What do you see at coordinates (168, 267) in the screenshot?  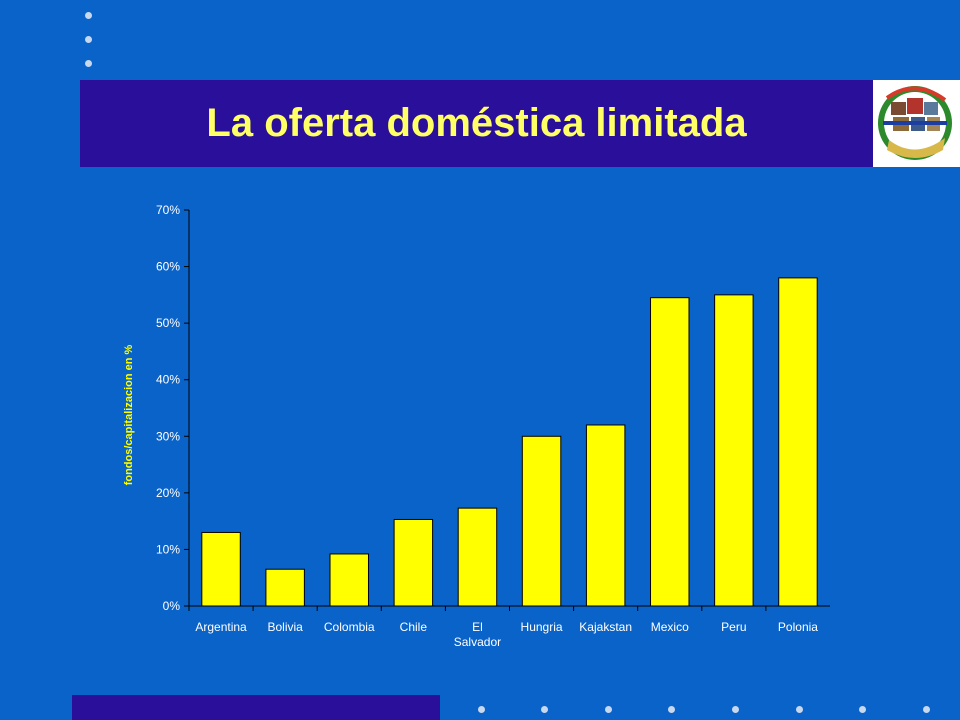 I see `y-tick-label: 60%` at bounding box center [168, 267].